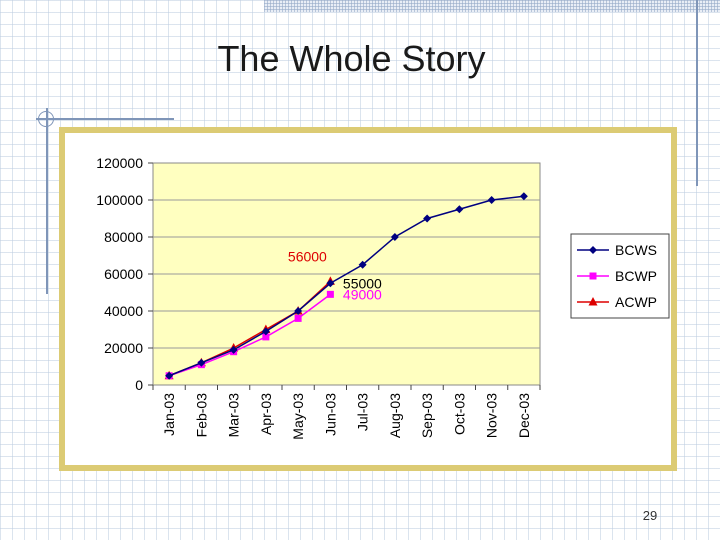 The image size is (720, 540). I want to click on y-tick-label: 40000, so click(123, 311).